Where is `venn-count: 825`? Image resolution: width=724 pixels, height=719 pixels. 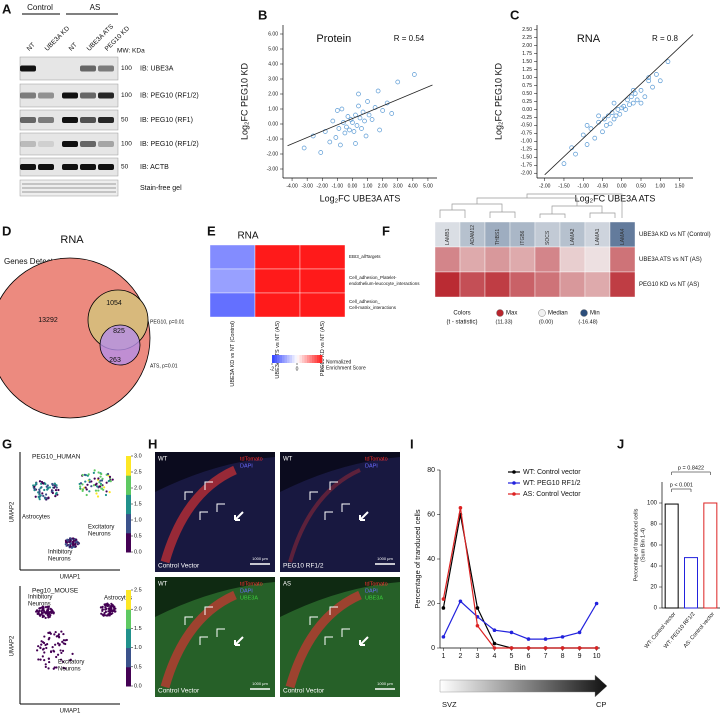
venn-count: 825 is located at coordinates (119, 331).